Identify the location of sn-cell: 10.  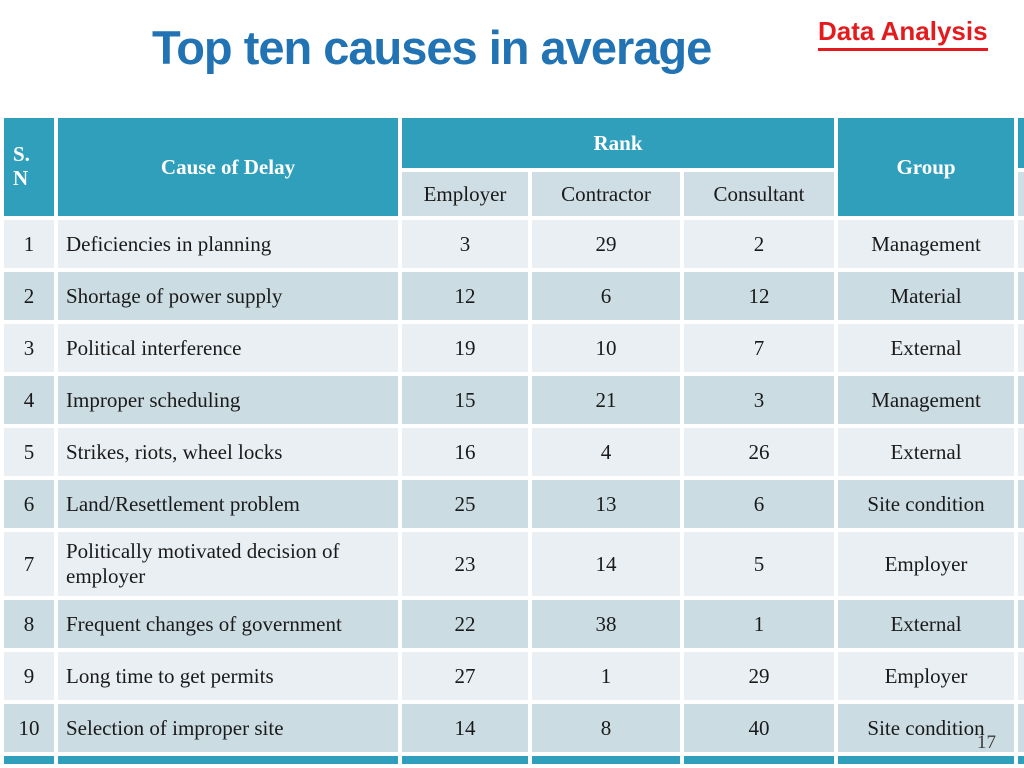
(29, 728).